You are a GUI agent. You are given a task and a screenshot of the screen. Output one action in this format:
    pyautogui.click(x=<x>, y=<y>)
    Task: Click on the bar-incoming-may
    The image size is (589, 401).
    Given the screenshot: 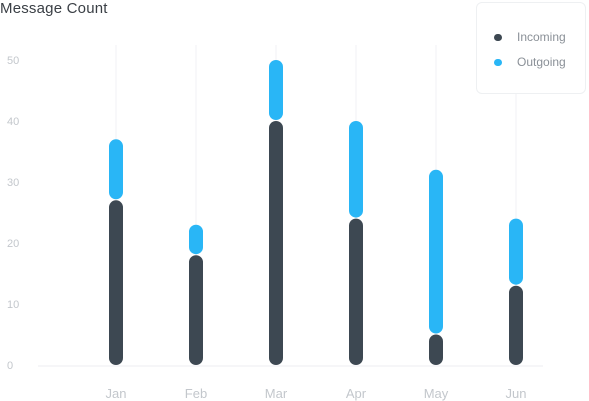 What is the action you would take?
    pyautogui.click(x=436, y=350)
    